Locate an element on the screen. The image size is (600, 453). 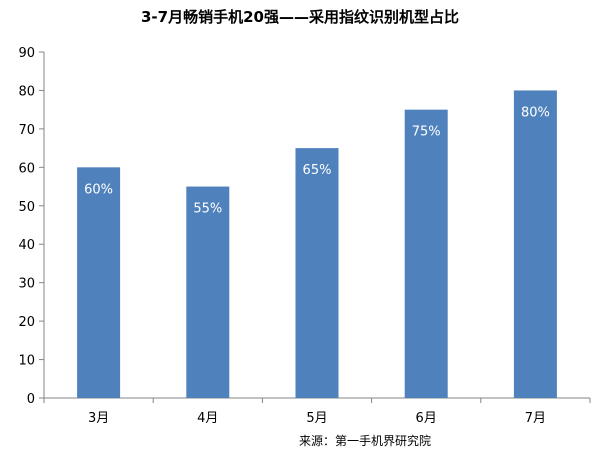
y-tick-label: 10 is located at coordinates (26, 361).